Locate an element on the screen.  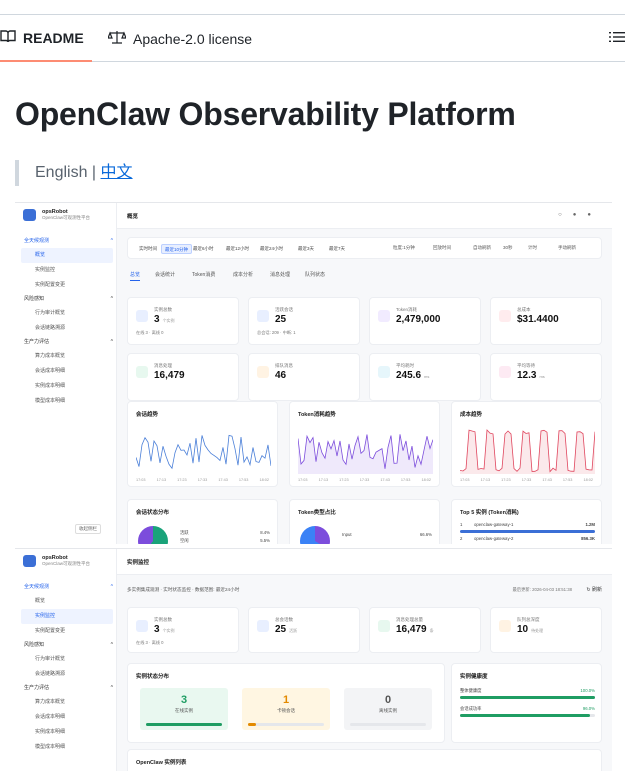
time-control: 30秒 is located at coordinates (508, 247).